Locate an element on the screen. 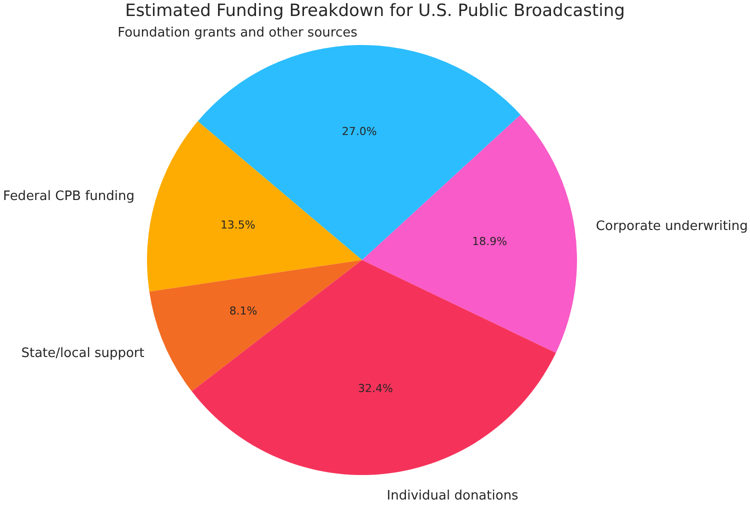 This screenshot has width=750, height=508. data-label: 13.5% is located at coordinates (238, 225).